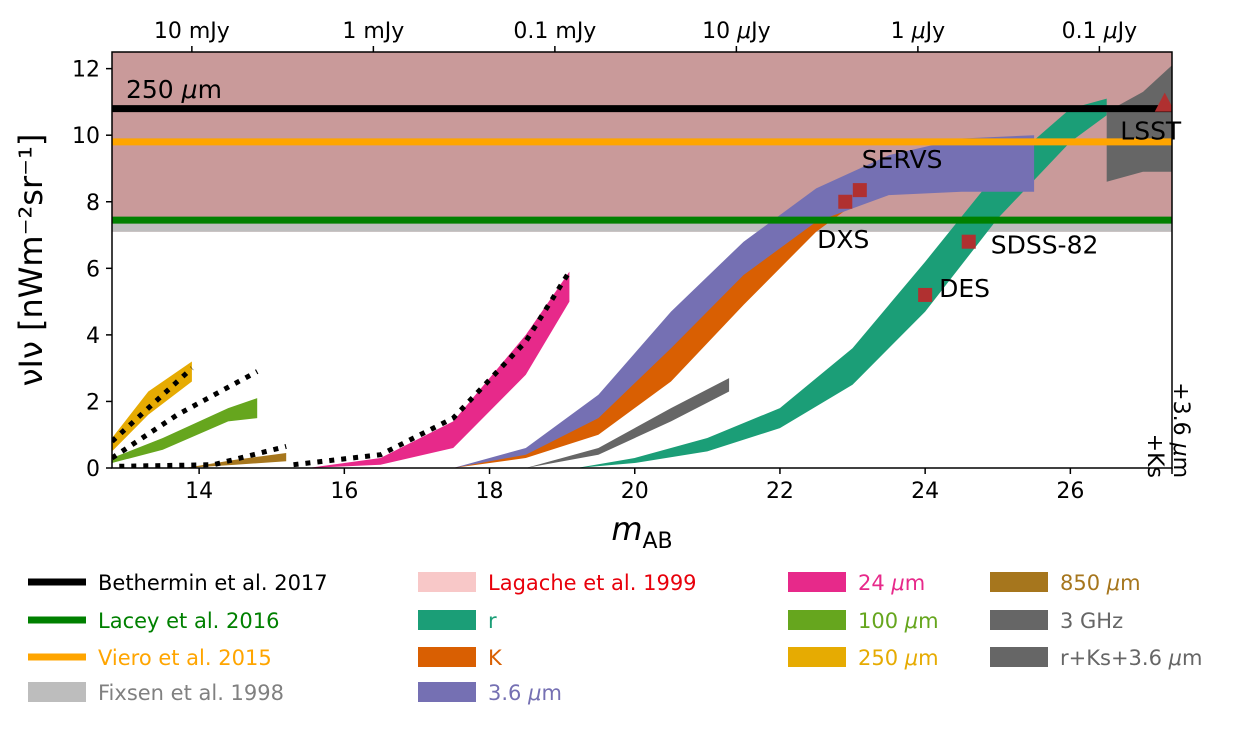 Image resolution: width=1256 pixels, height=730 pixels. What do you see at coordinates (1163, 102) in the screenshot?
I see `marker-lsst` at bounding box center [1163, 102].